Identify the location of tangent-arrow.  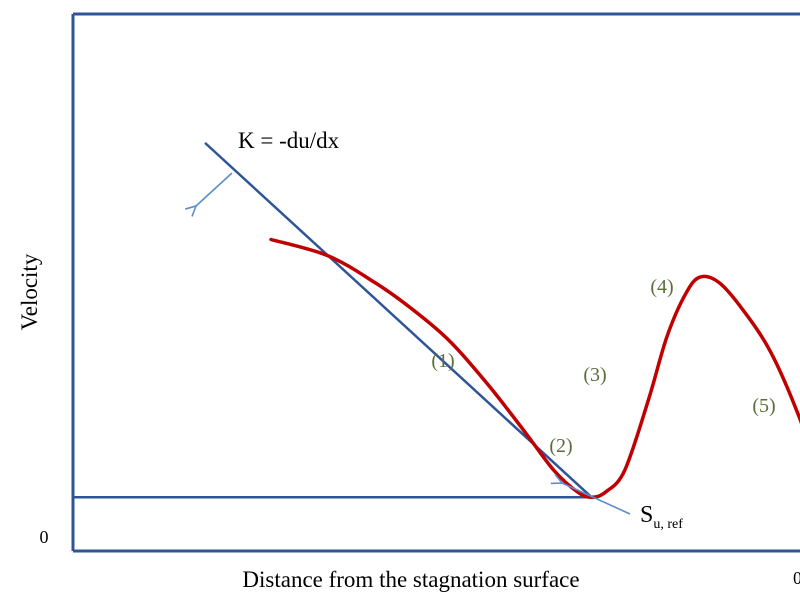
(214, 189).